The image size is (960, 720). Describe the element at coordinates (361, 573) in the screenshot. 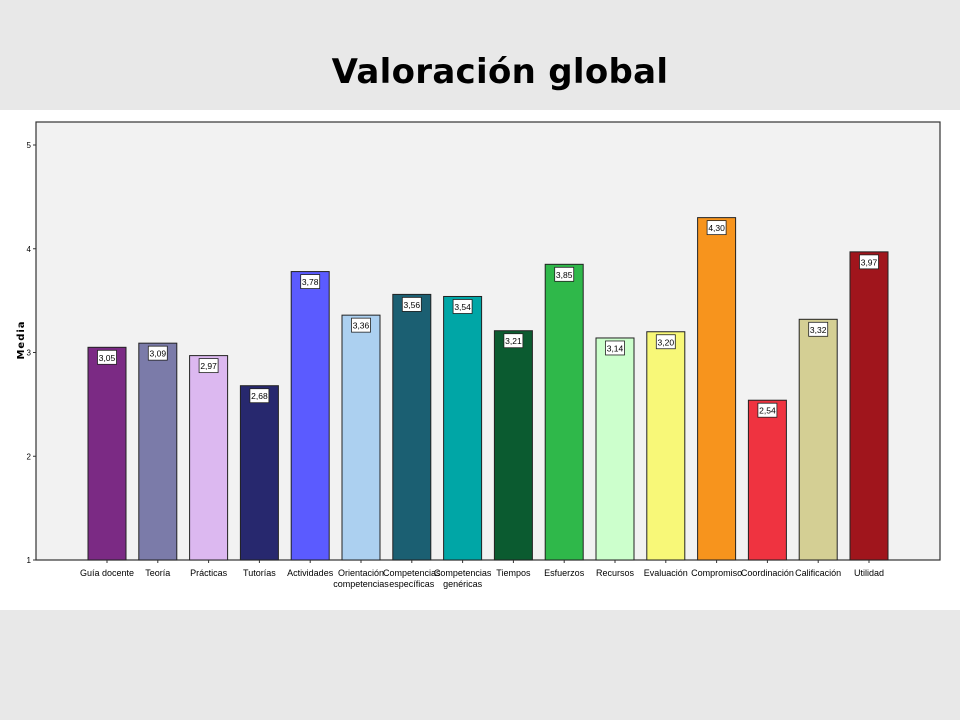

I see `category-label: Orientación` at that location.